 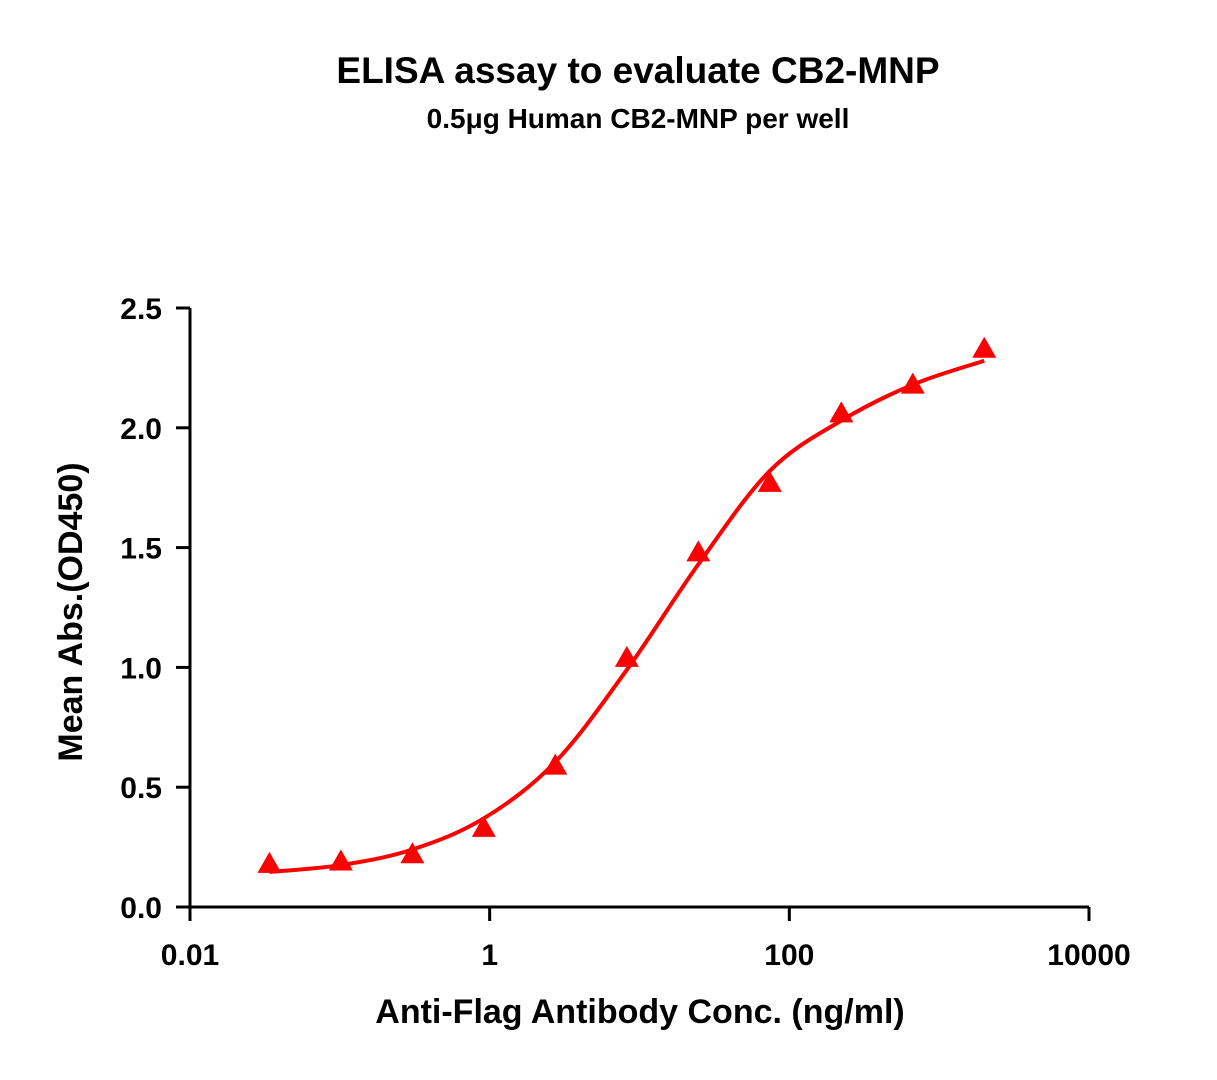 I want to click on y-tick-label: 2.0, so click(x=141, y=429).